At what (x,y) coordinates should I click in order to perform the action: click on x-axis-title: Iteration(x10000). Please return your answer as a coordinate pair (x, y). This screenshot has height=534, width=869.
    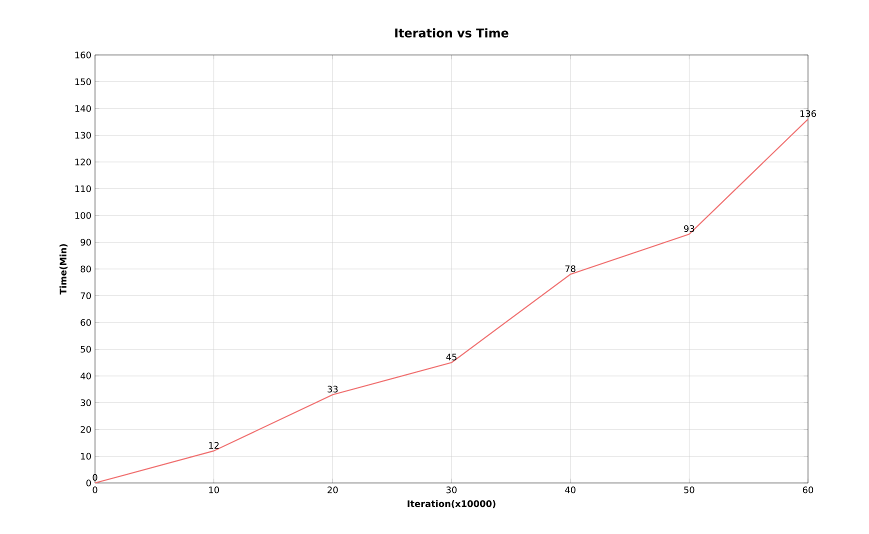
    Looking at the image, I should click on (452, 504).